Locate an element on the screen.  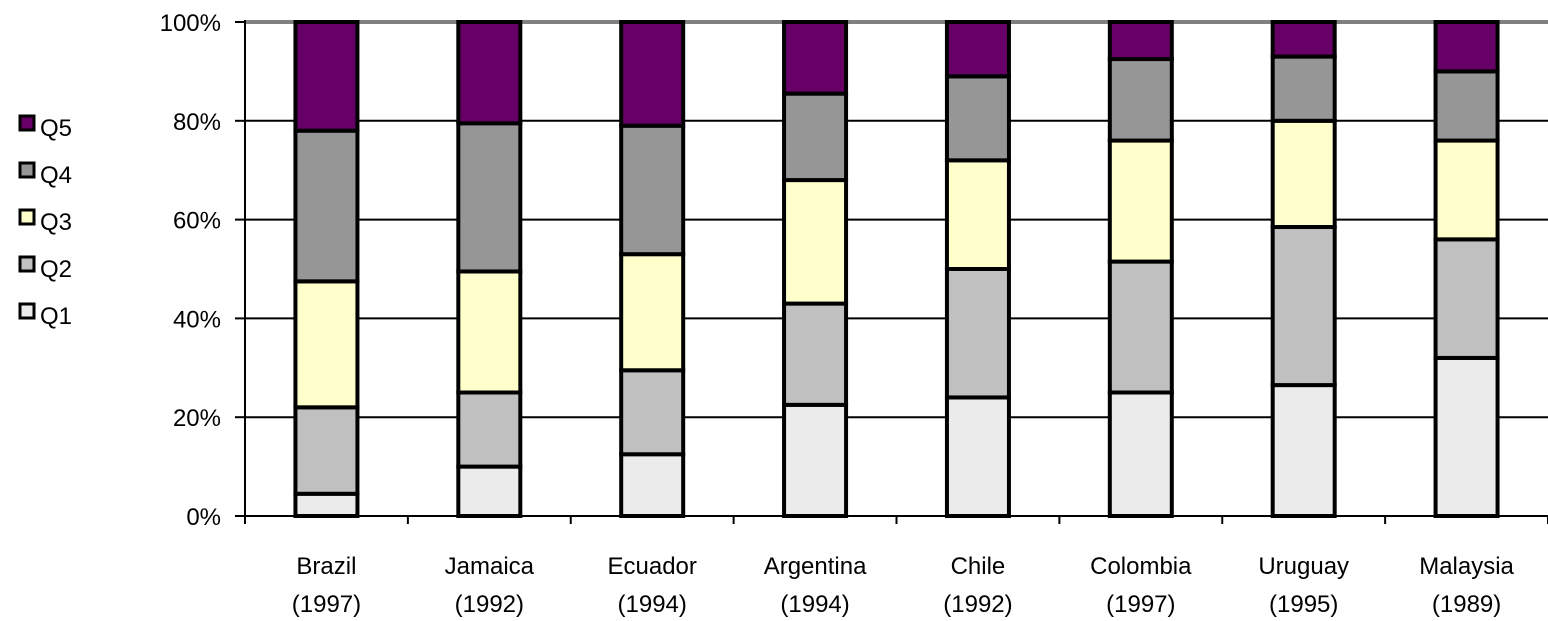
legend-swatch-q4 is located at coordinates (27, 170).